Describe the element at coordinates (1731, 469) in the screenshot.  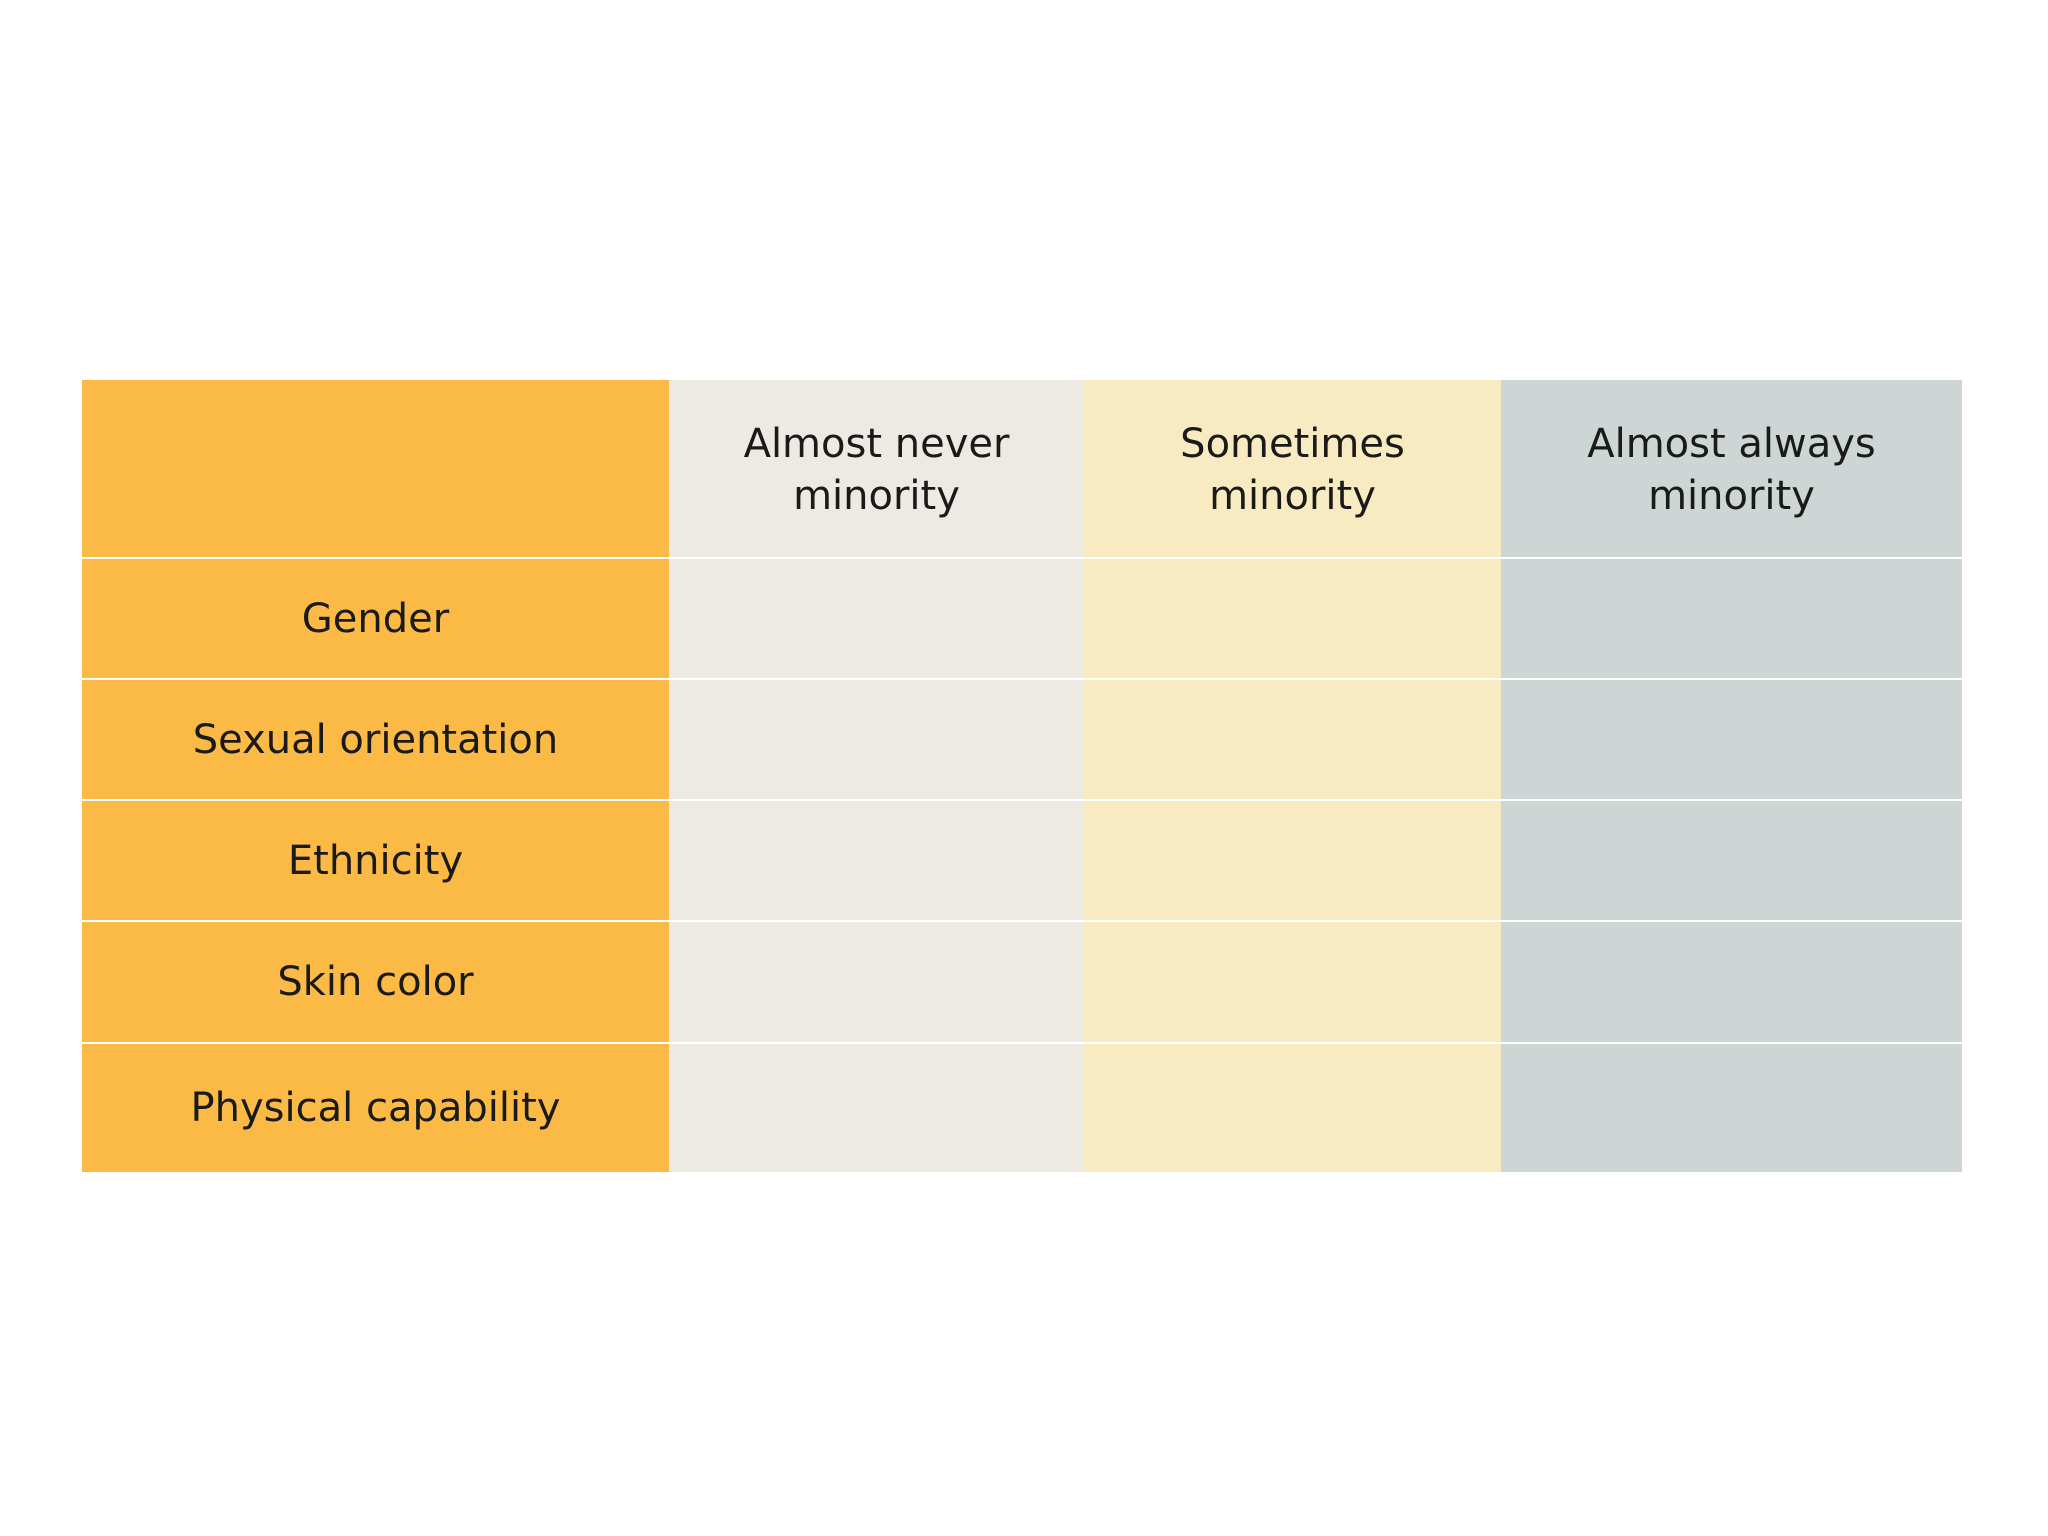
I see `column-header: Almost always minority` at that location.